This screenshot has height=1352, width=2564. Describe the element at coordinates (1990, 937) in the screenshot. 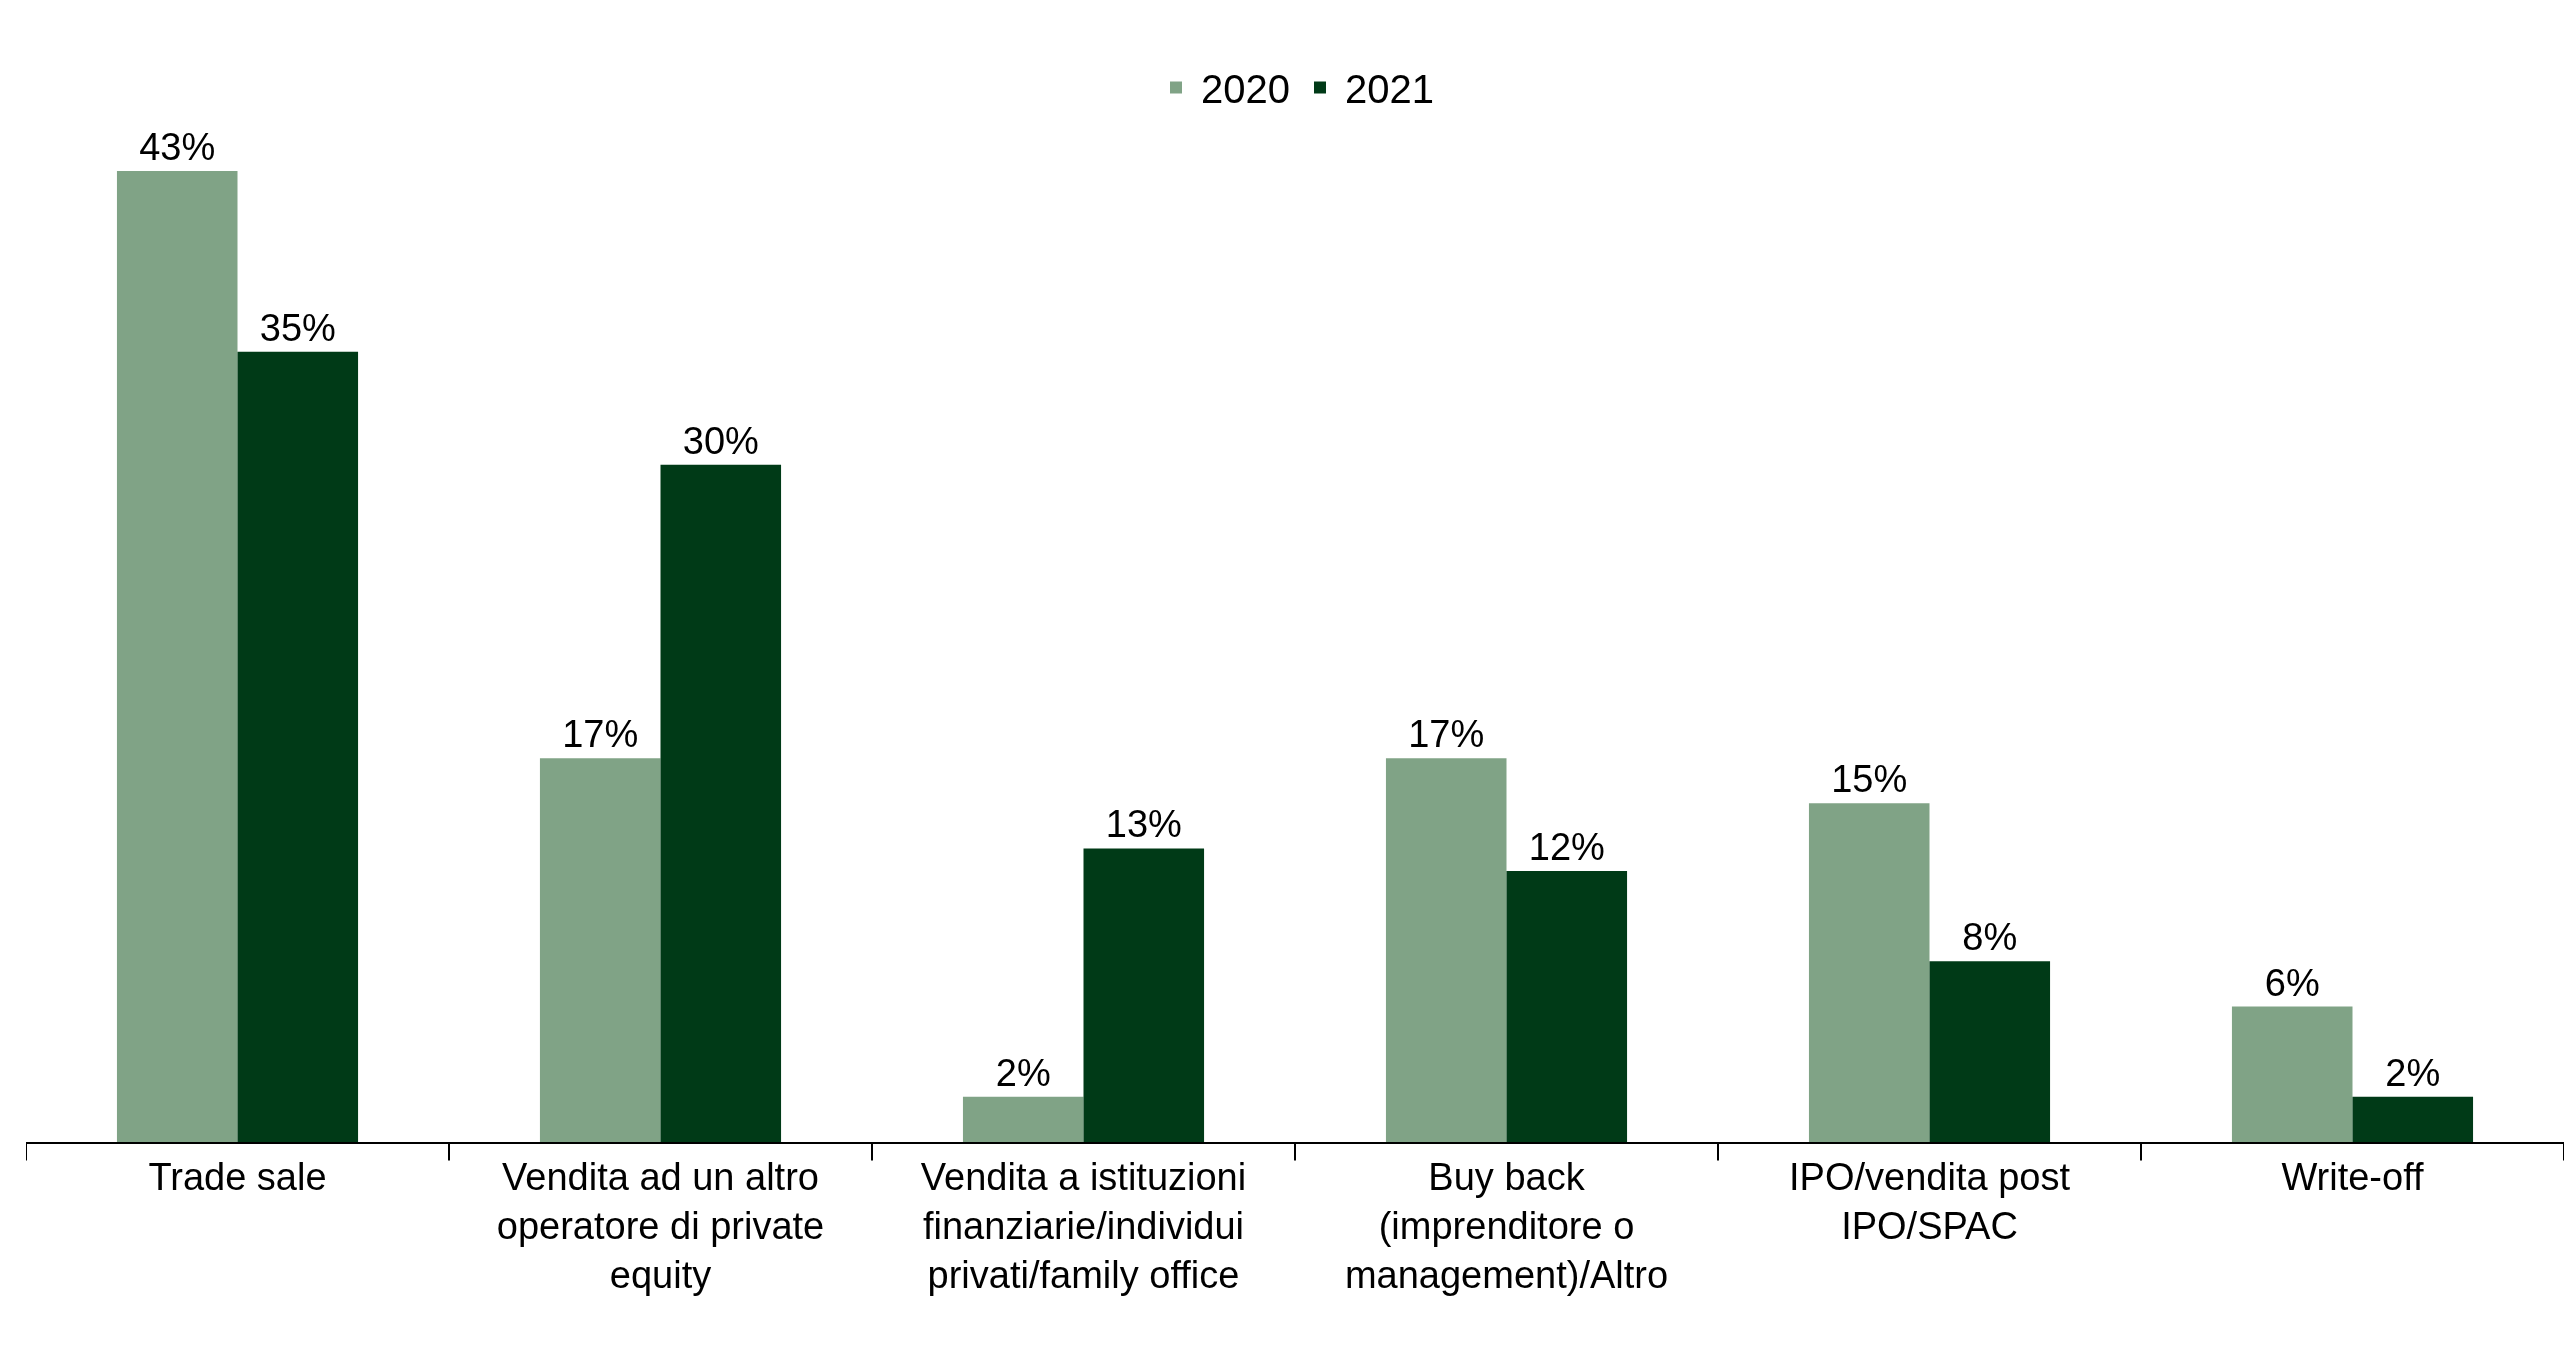

I see `data-label: 8%` at that location.